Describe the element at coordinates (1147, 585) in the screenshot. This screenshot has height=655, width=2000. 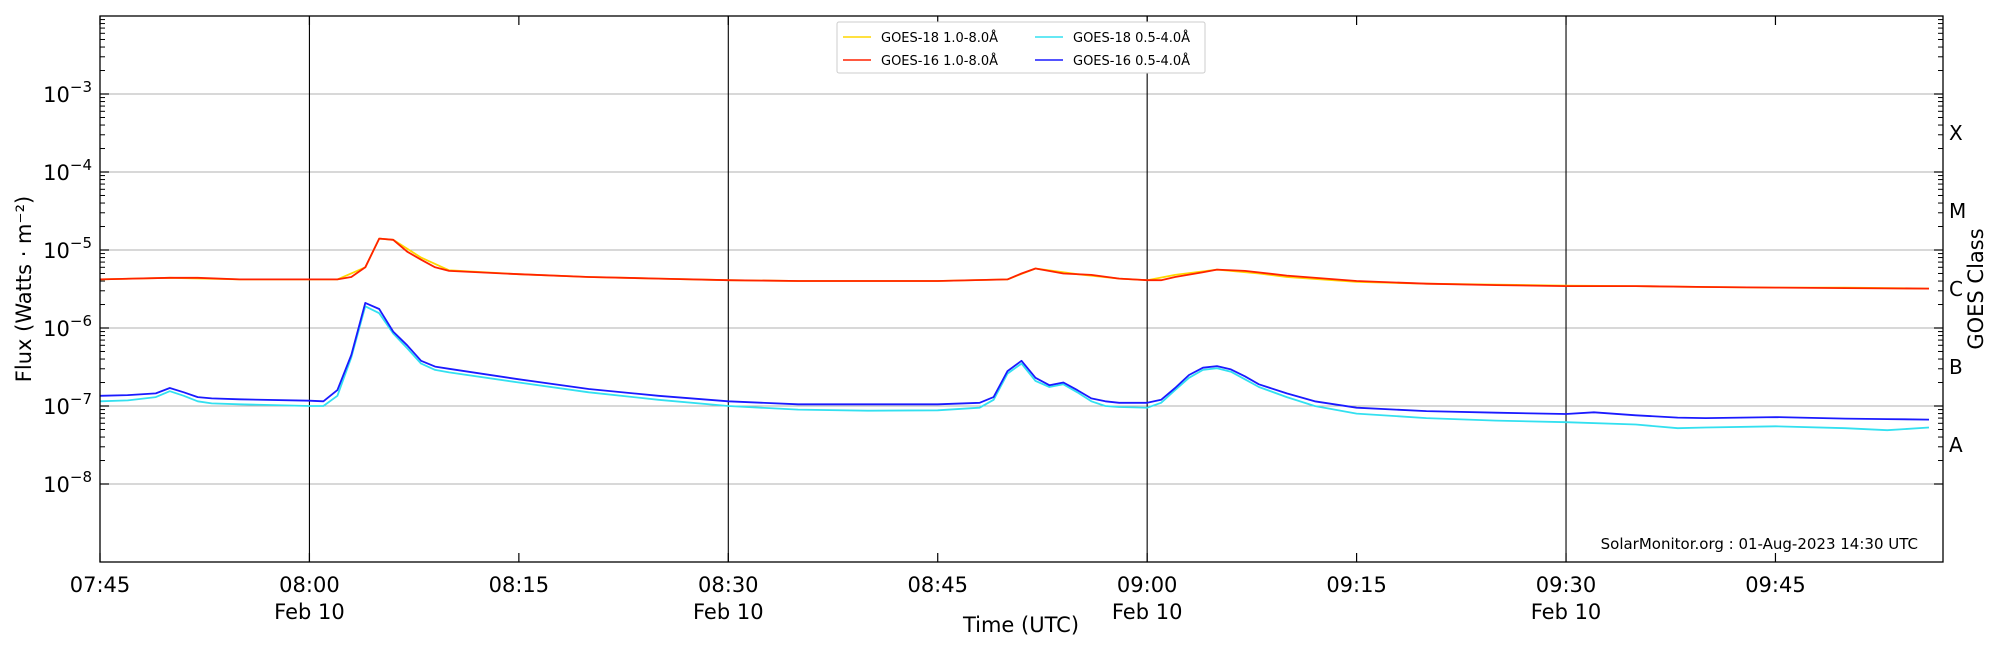
I see `x-tick-label: 09:00` at that location.